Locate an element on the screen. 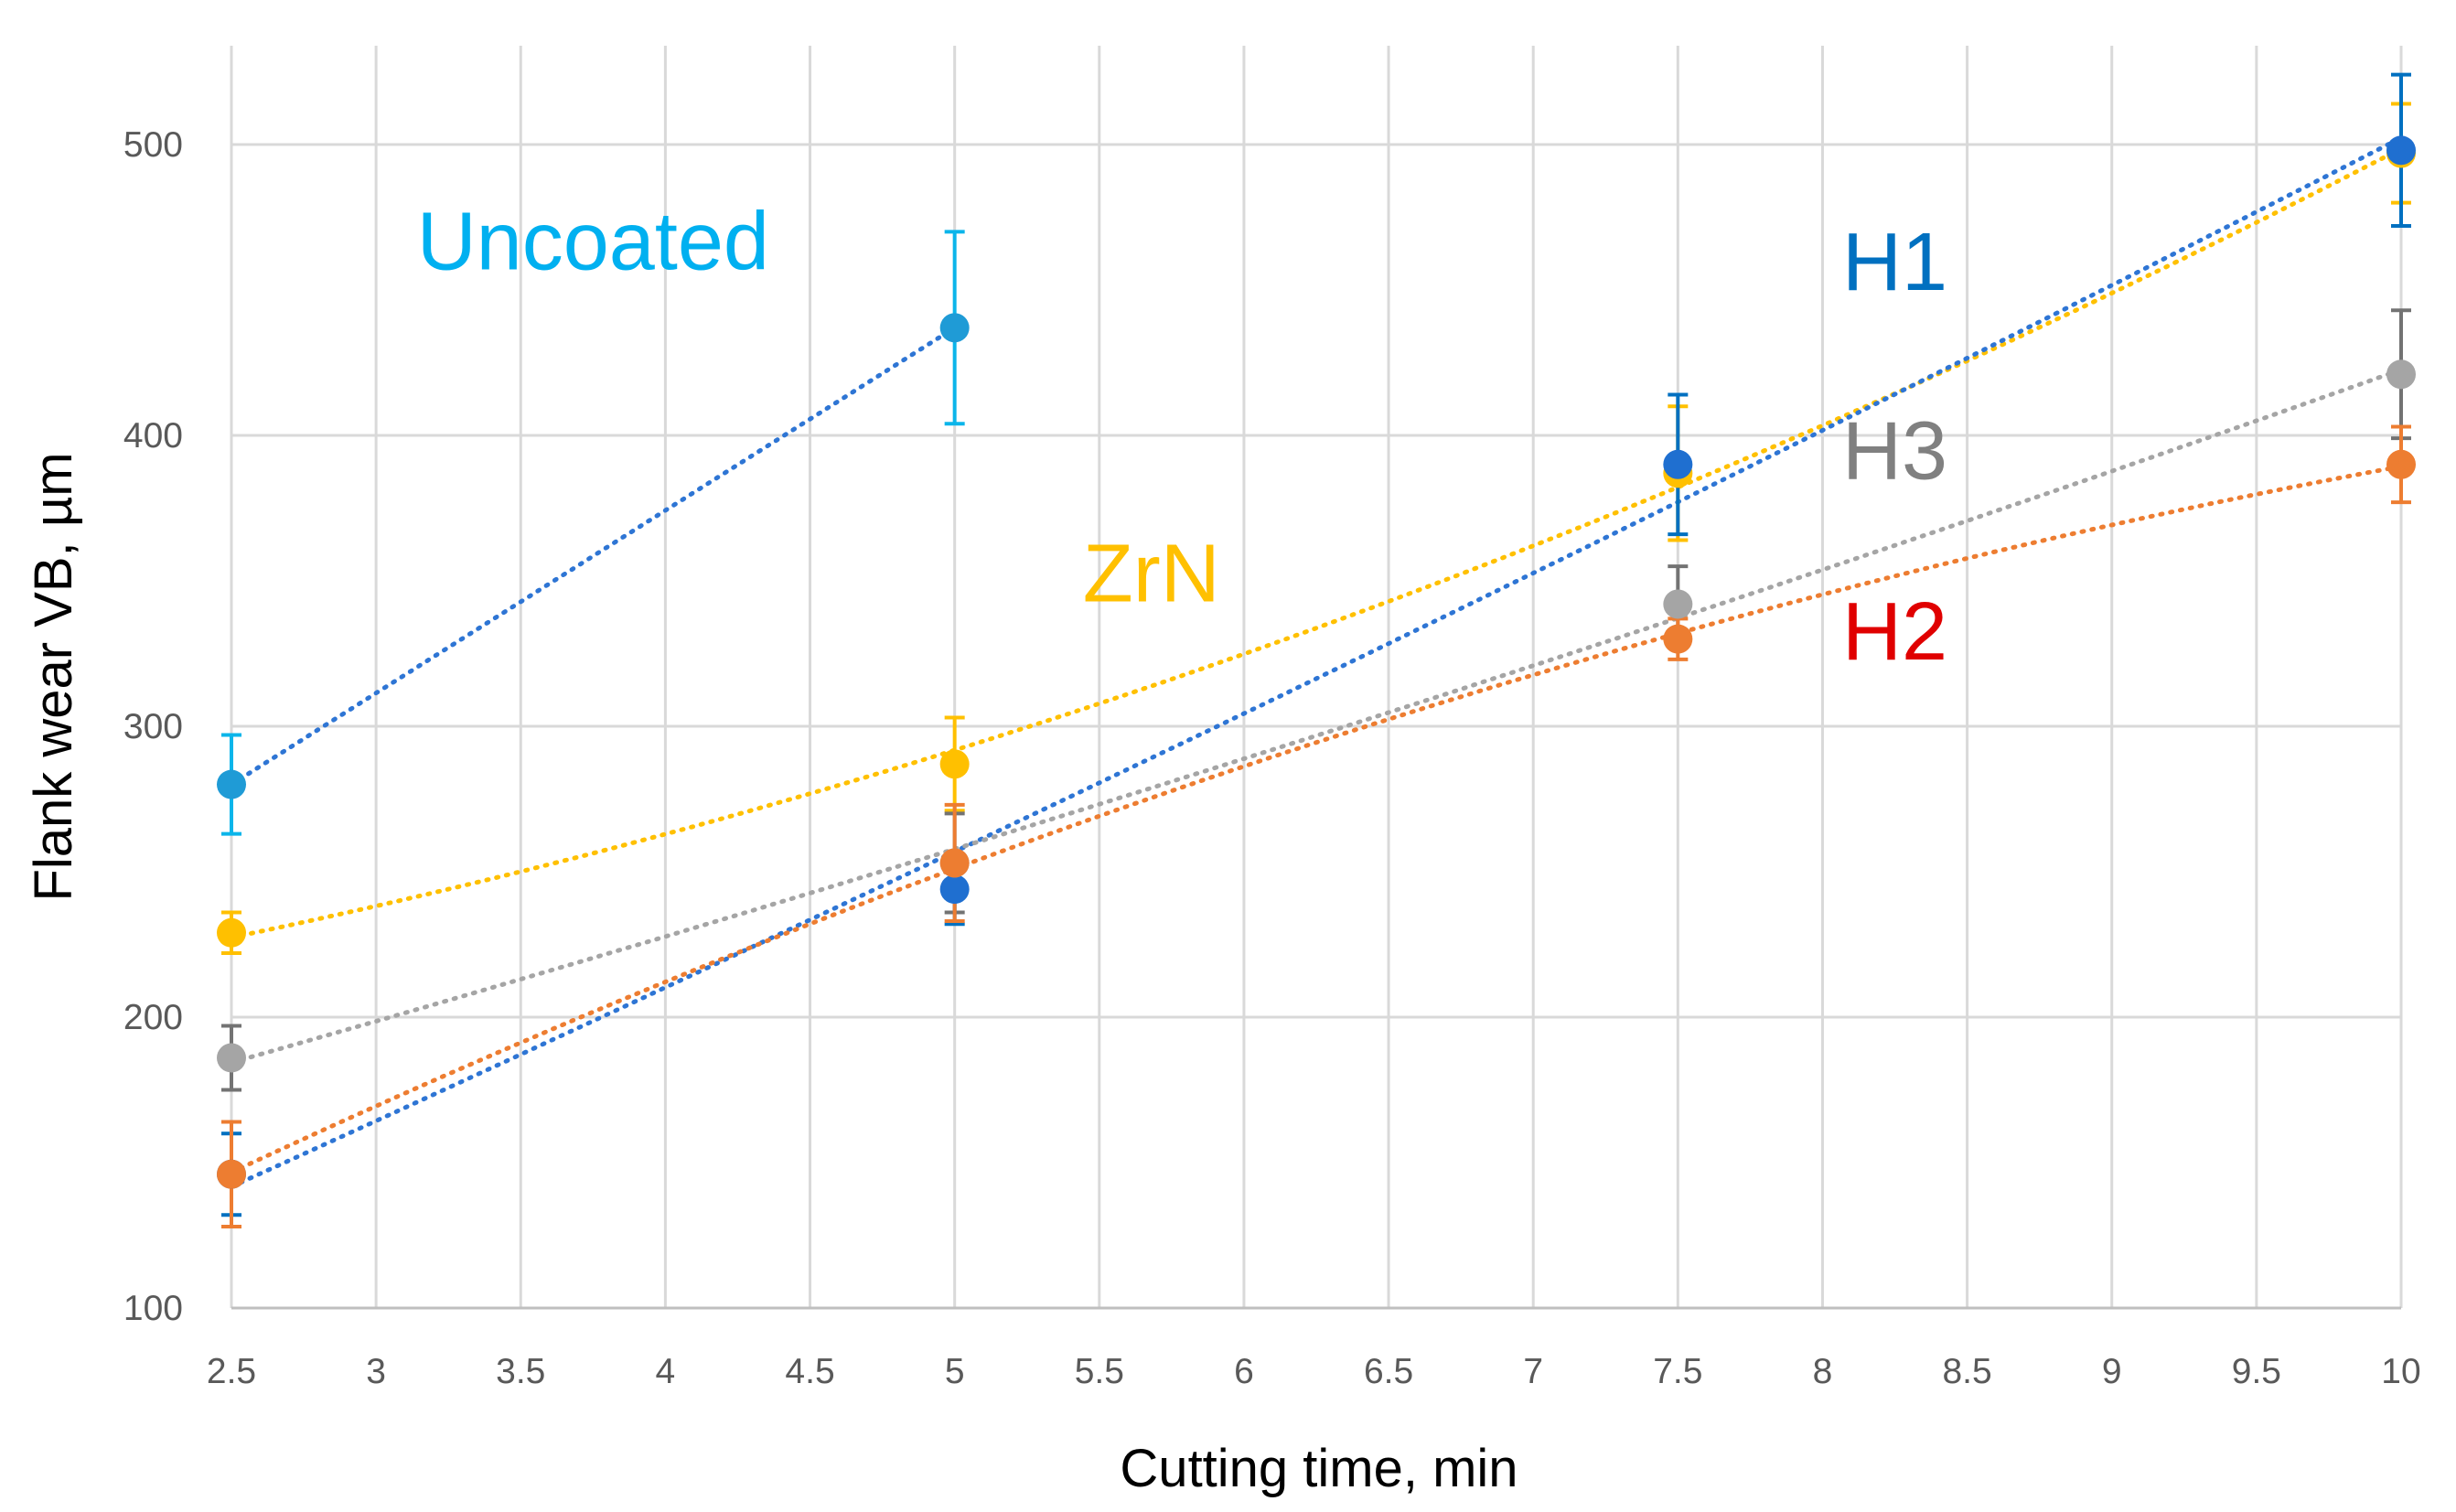 The image size is (2456, 1512). y-axis-title: Flank wear VB, µm is located at coordinates (54, 676).